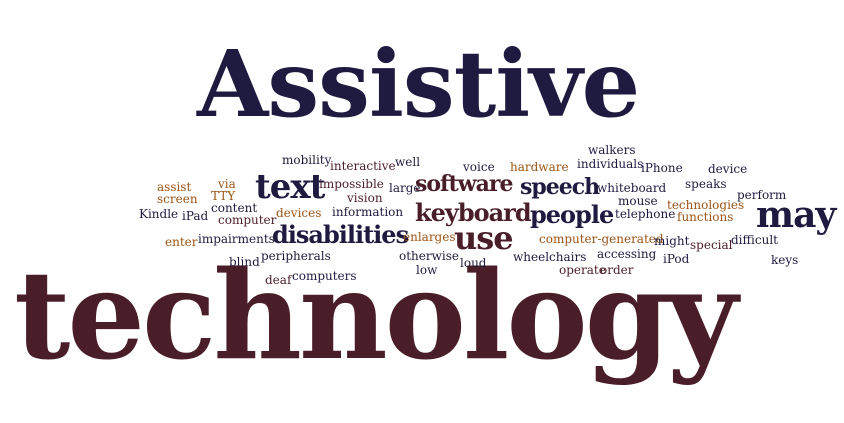 The width and height of the screenshot is (844, 423). What do you see at coordinates (290, 187) in the screenshot?
I see `word-text: text` at bounding box center [290, 187].